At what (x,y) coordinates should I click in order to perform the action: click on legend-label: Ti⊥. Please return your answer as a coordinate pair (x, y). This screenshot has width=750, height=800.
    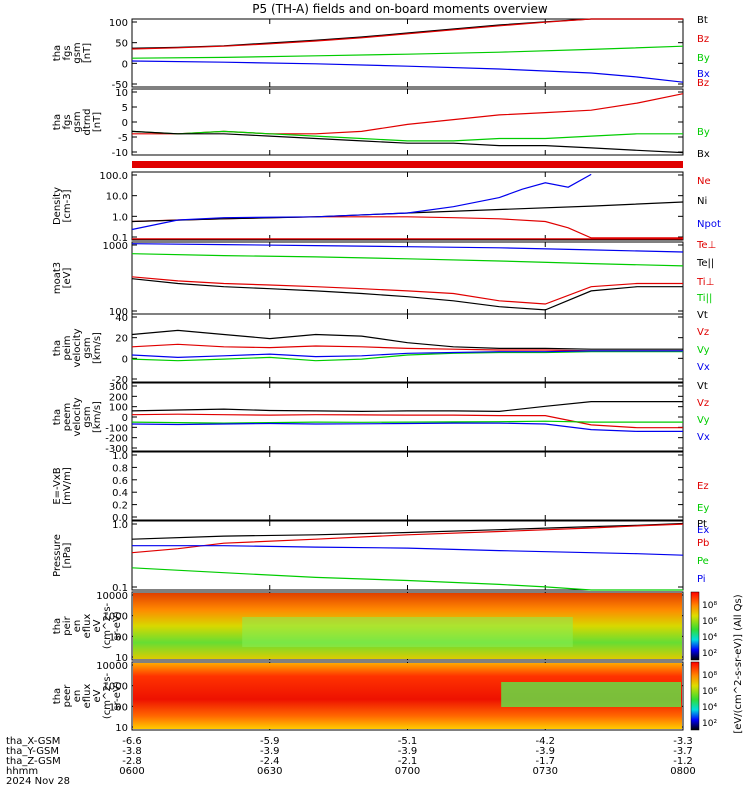
    Looking at the image, I should click on (705, 282).